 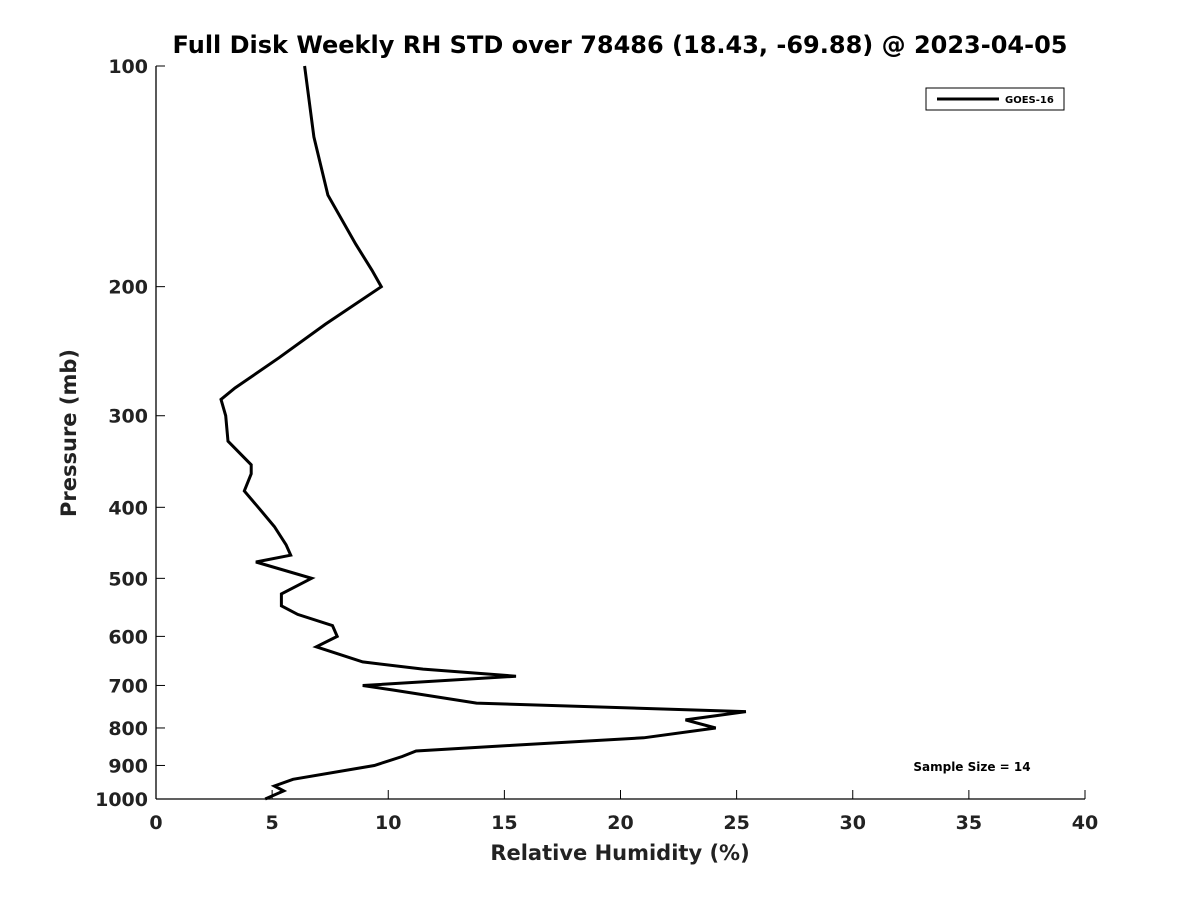 I want to click on y-tick-label: 800, so click(x=128, y=729).